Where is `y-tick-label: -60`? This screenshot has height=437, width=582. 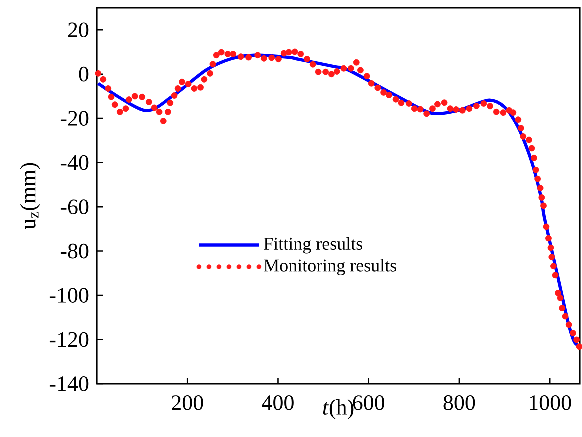
y-tick-label: -60 is located at coordinates (74, 207).